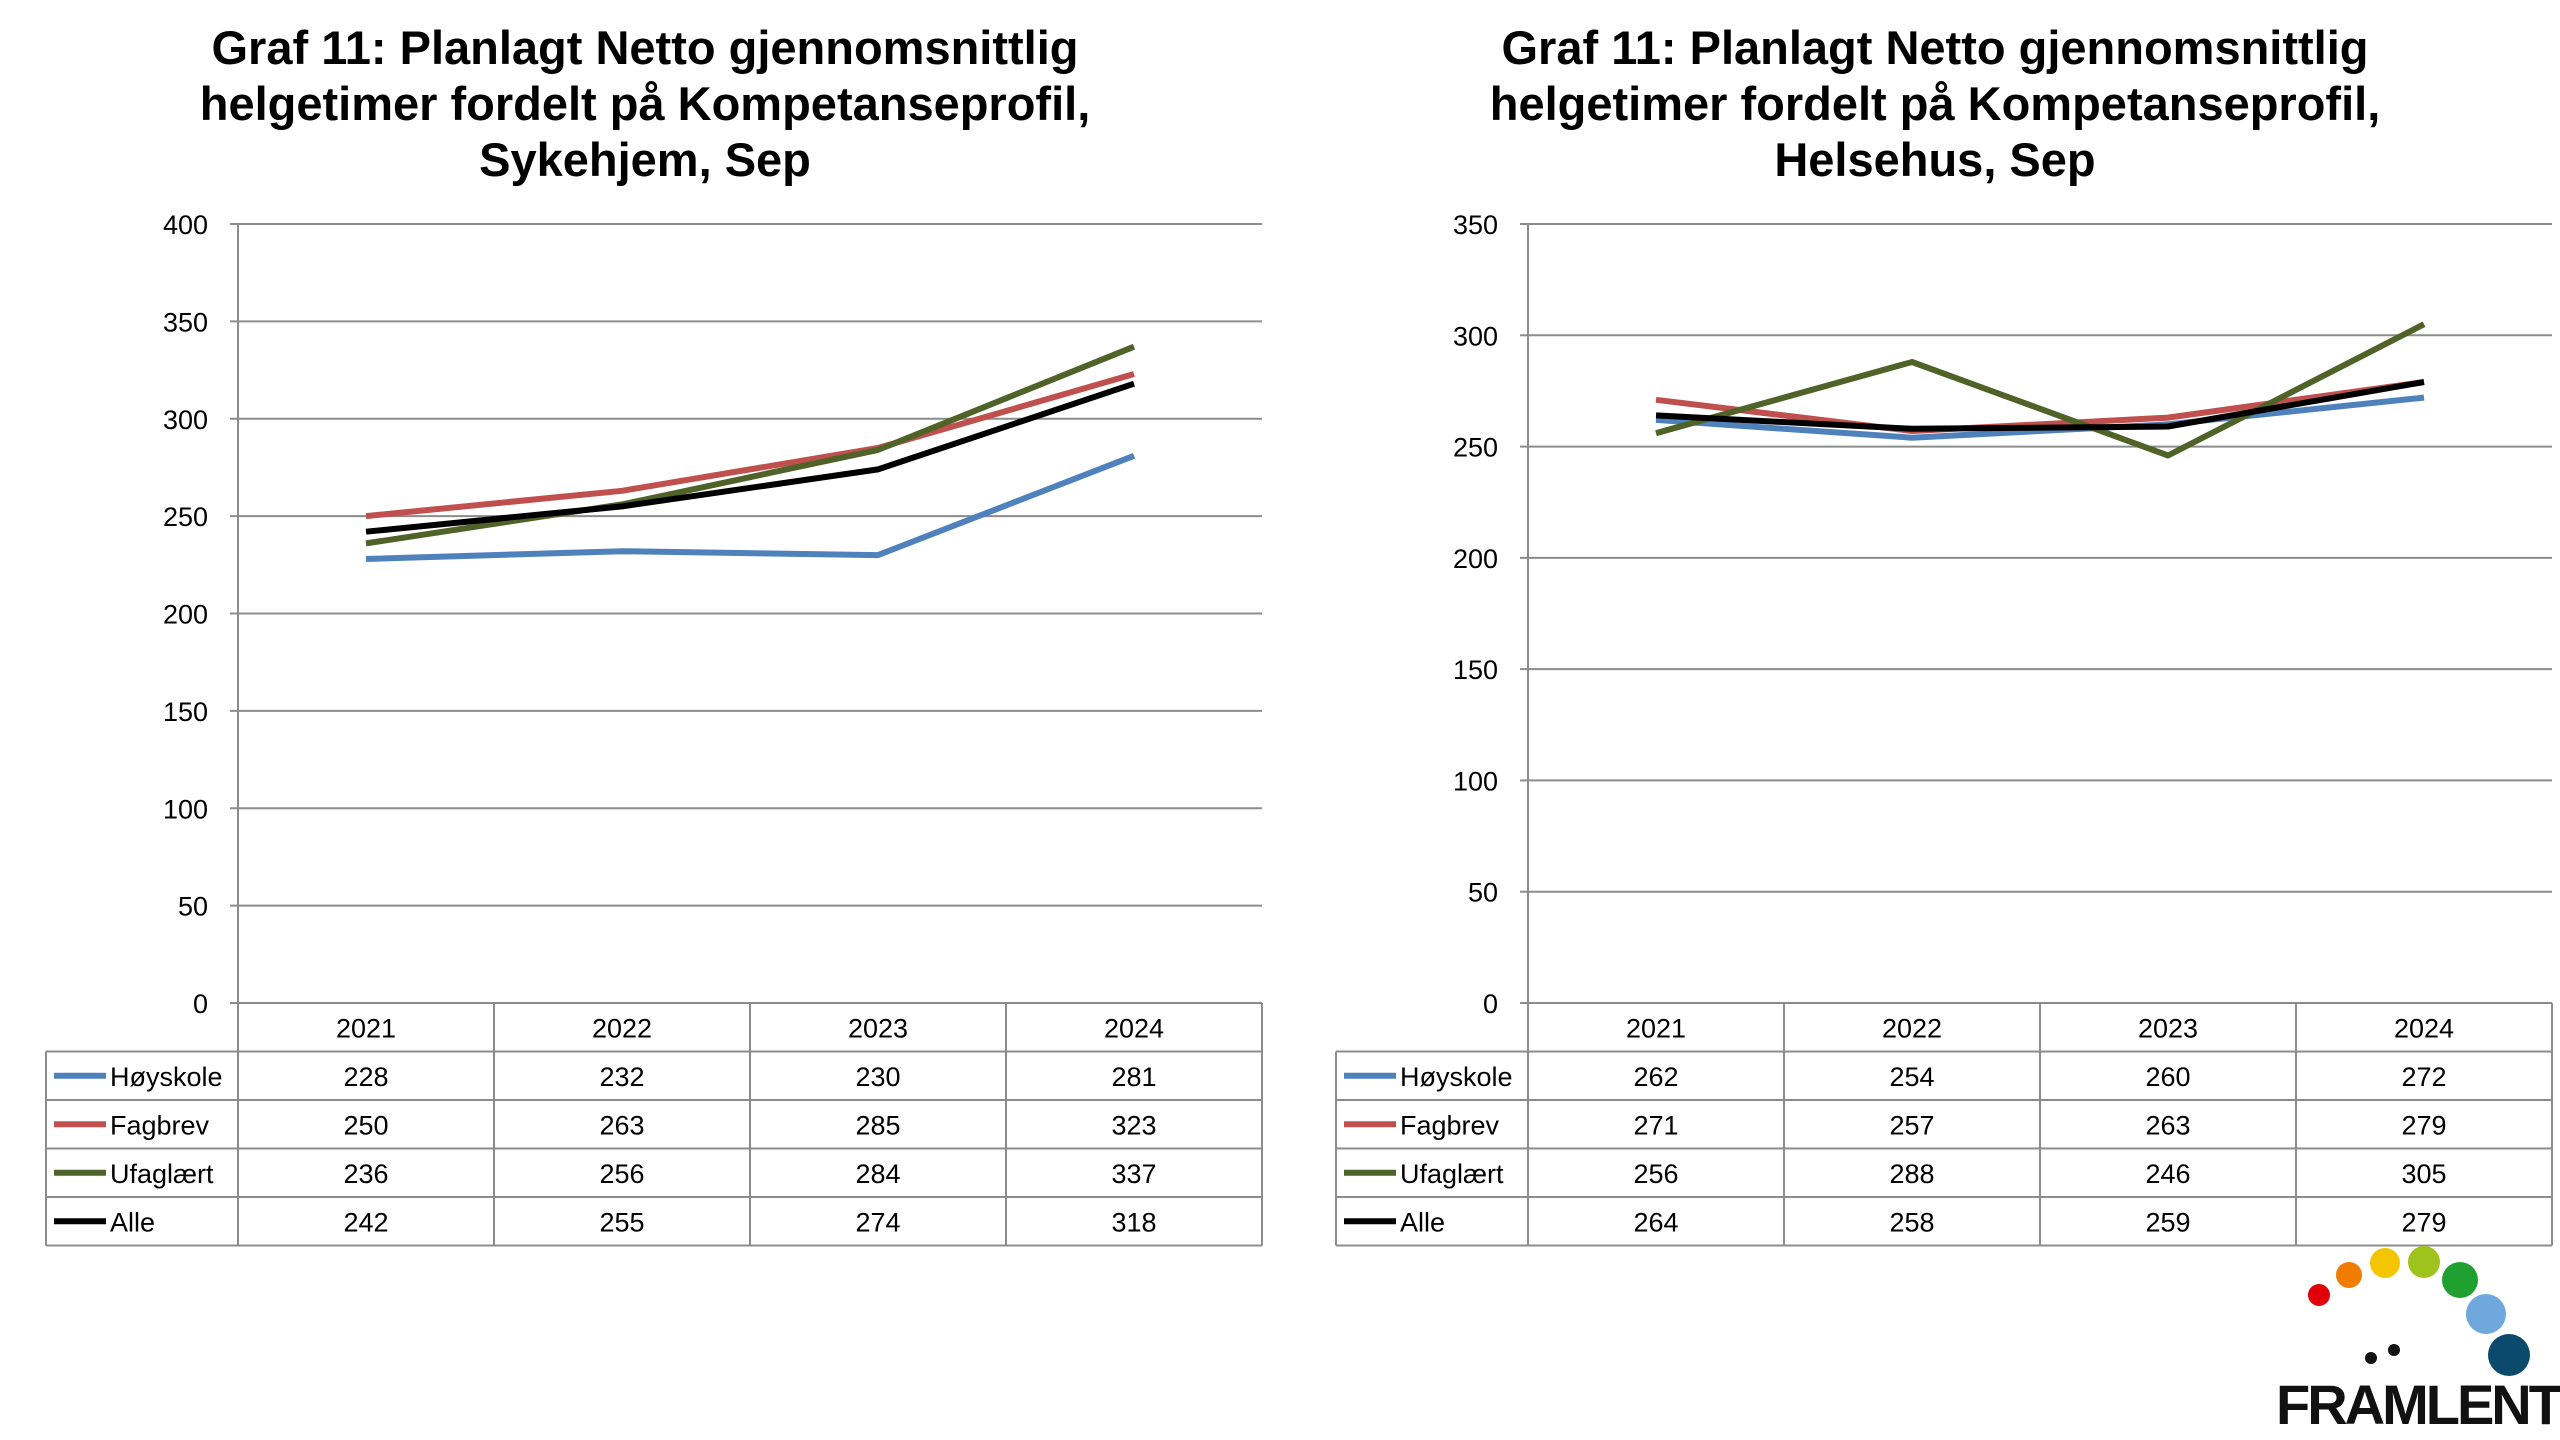 This screenshot has height=1440, width=2560. I want to click on data-label: 281, so click(1133, 1077).